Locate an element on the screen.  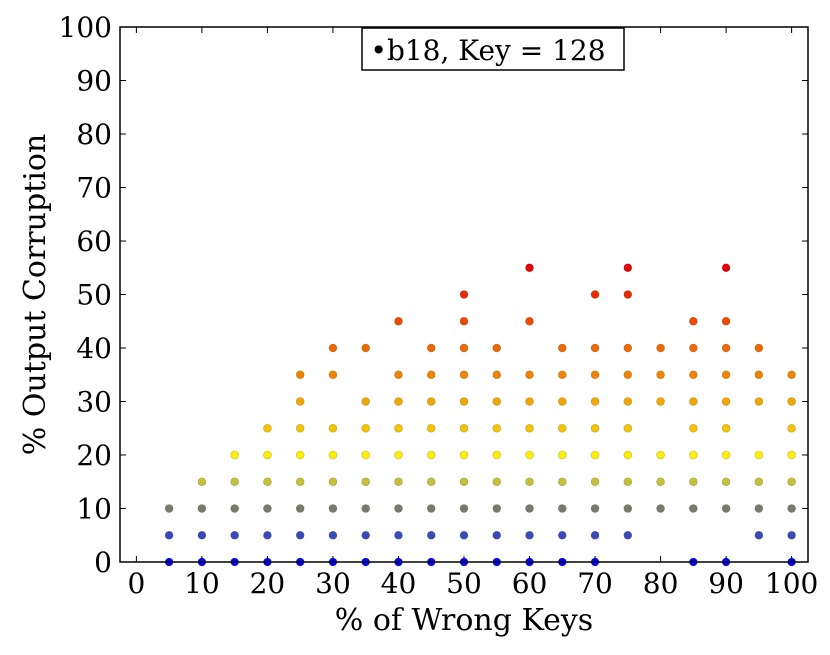
x-tick-label: 0 is located at coordinates (136, 583).